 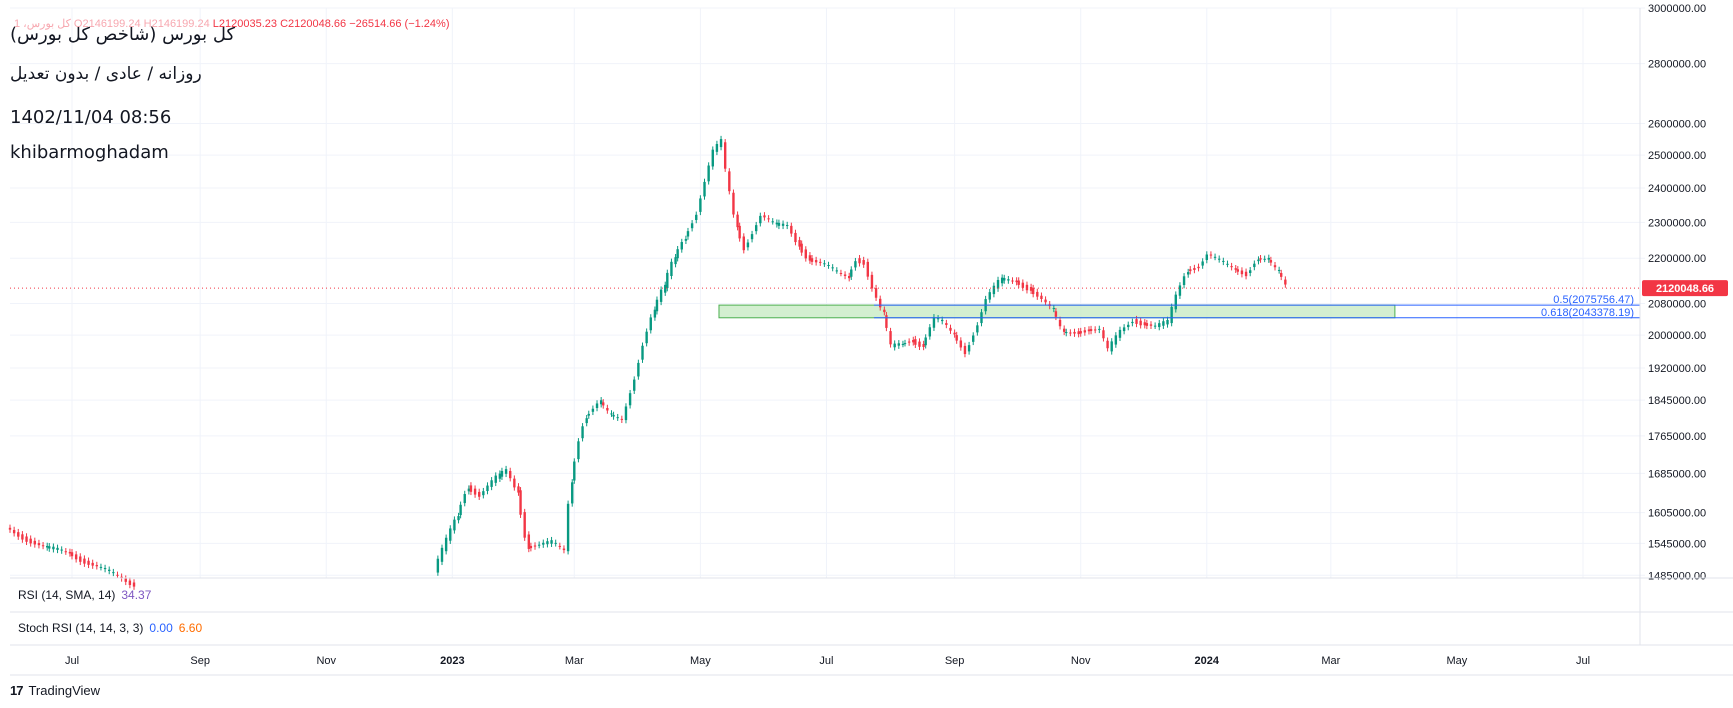 I want to click on time-tick-label: 2023, so click(x=452, y=661).